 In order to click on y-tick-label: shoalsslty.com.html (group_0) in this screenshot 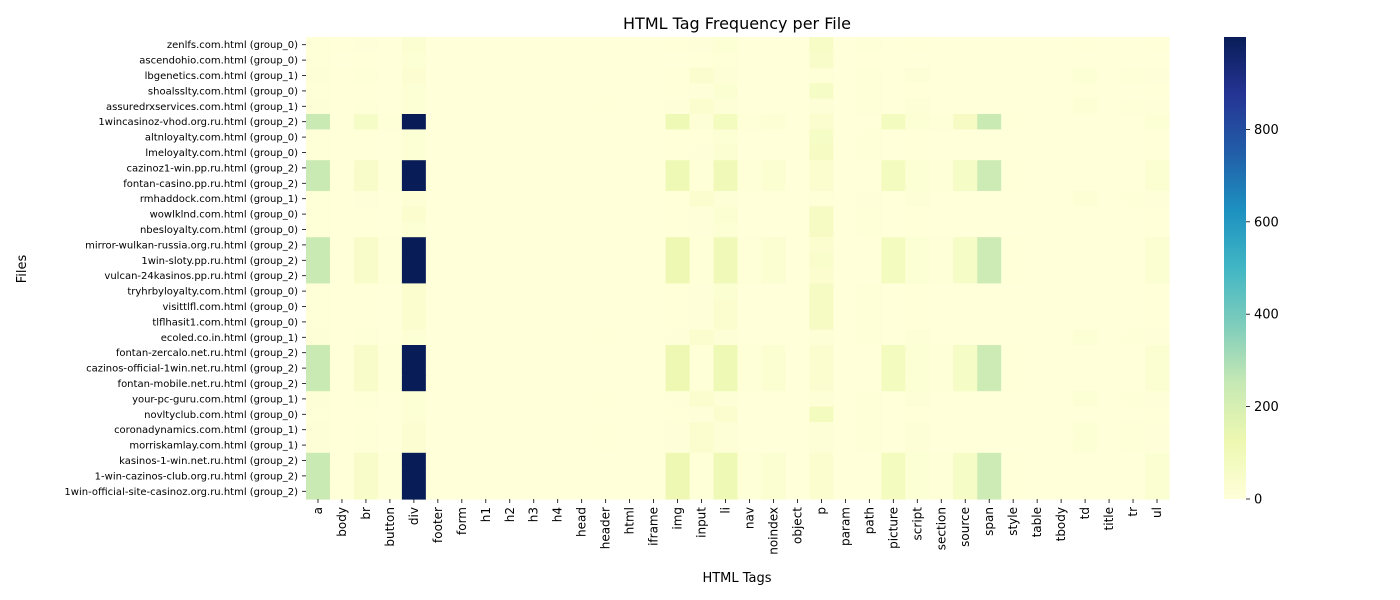, I will do `click(223, 91)`.